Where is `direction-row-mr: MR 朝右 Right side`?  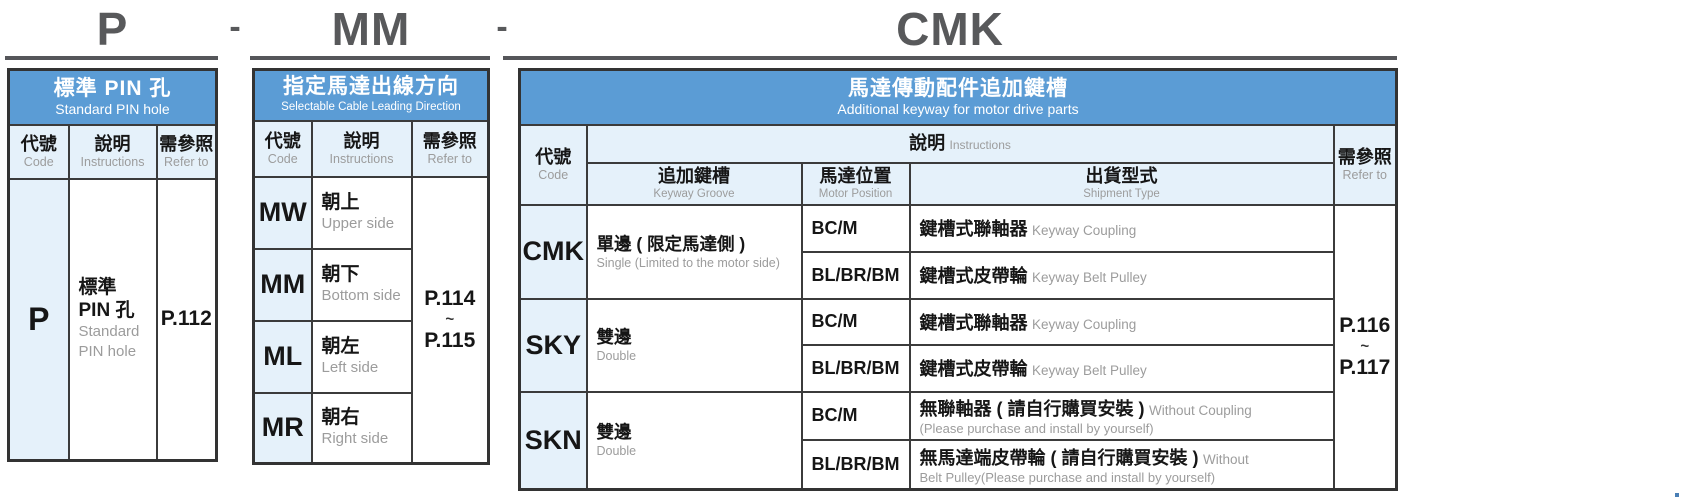 direction-row-mr: MR 朝右 Right side is located at coordinates (370, 428).